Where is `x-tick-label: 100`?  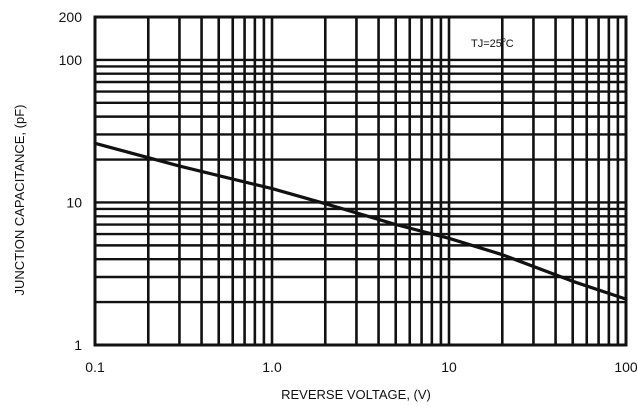
x-tick-label: 100 is located at coordinates (625, 367).